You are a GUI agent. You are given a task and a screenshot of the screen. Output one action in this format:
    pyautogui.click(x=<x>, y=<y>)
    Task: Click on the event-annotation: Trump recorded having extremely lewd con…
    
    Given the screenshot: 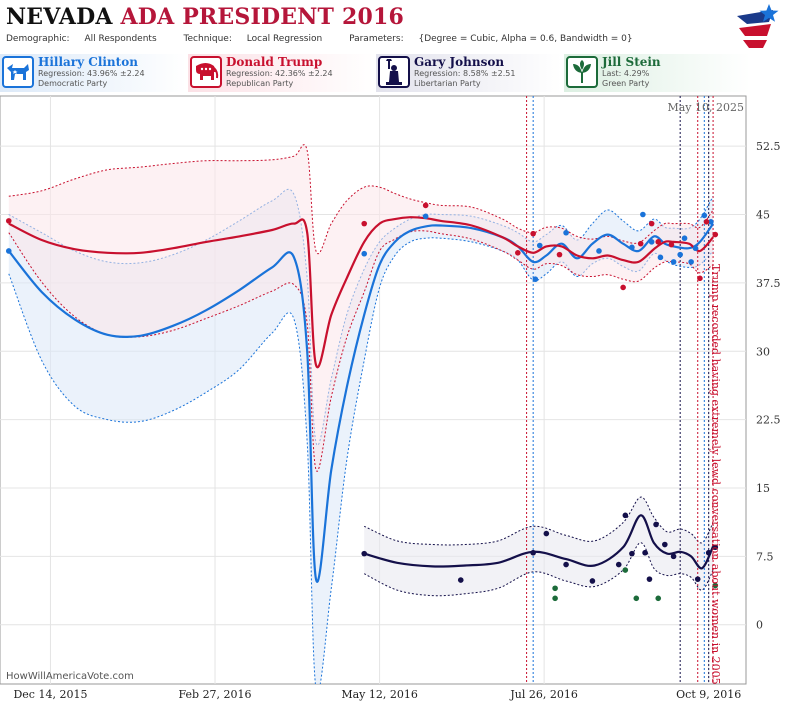 What is the action you would take?
    pyautogui.click(x=715, y=474)
    